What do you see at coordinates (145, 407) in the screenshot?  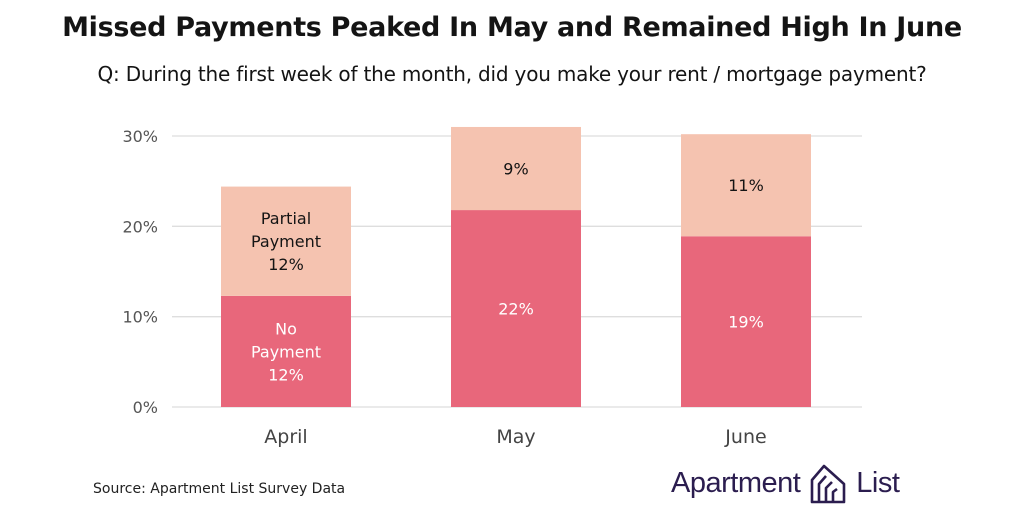 I see `y-tick-label: 0%` at bounding box center [145, 407].